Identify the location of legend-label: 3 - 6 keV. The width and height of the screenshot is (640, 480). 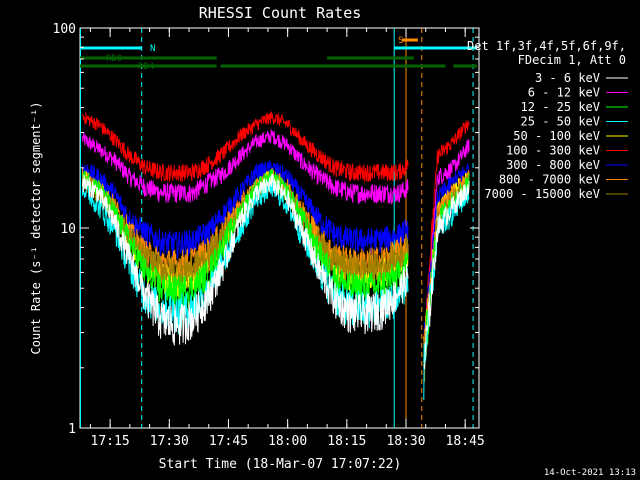
(567, 78).